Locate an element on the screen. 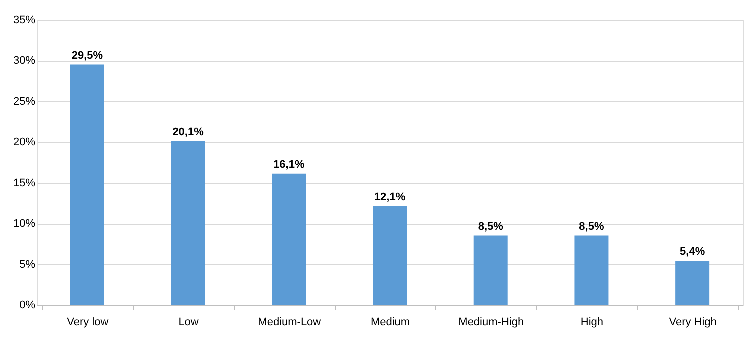 The width and height of the screenshot is (755, 337). data-label: 12,1% is located at coordinates (390, 197).